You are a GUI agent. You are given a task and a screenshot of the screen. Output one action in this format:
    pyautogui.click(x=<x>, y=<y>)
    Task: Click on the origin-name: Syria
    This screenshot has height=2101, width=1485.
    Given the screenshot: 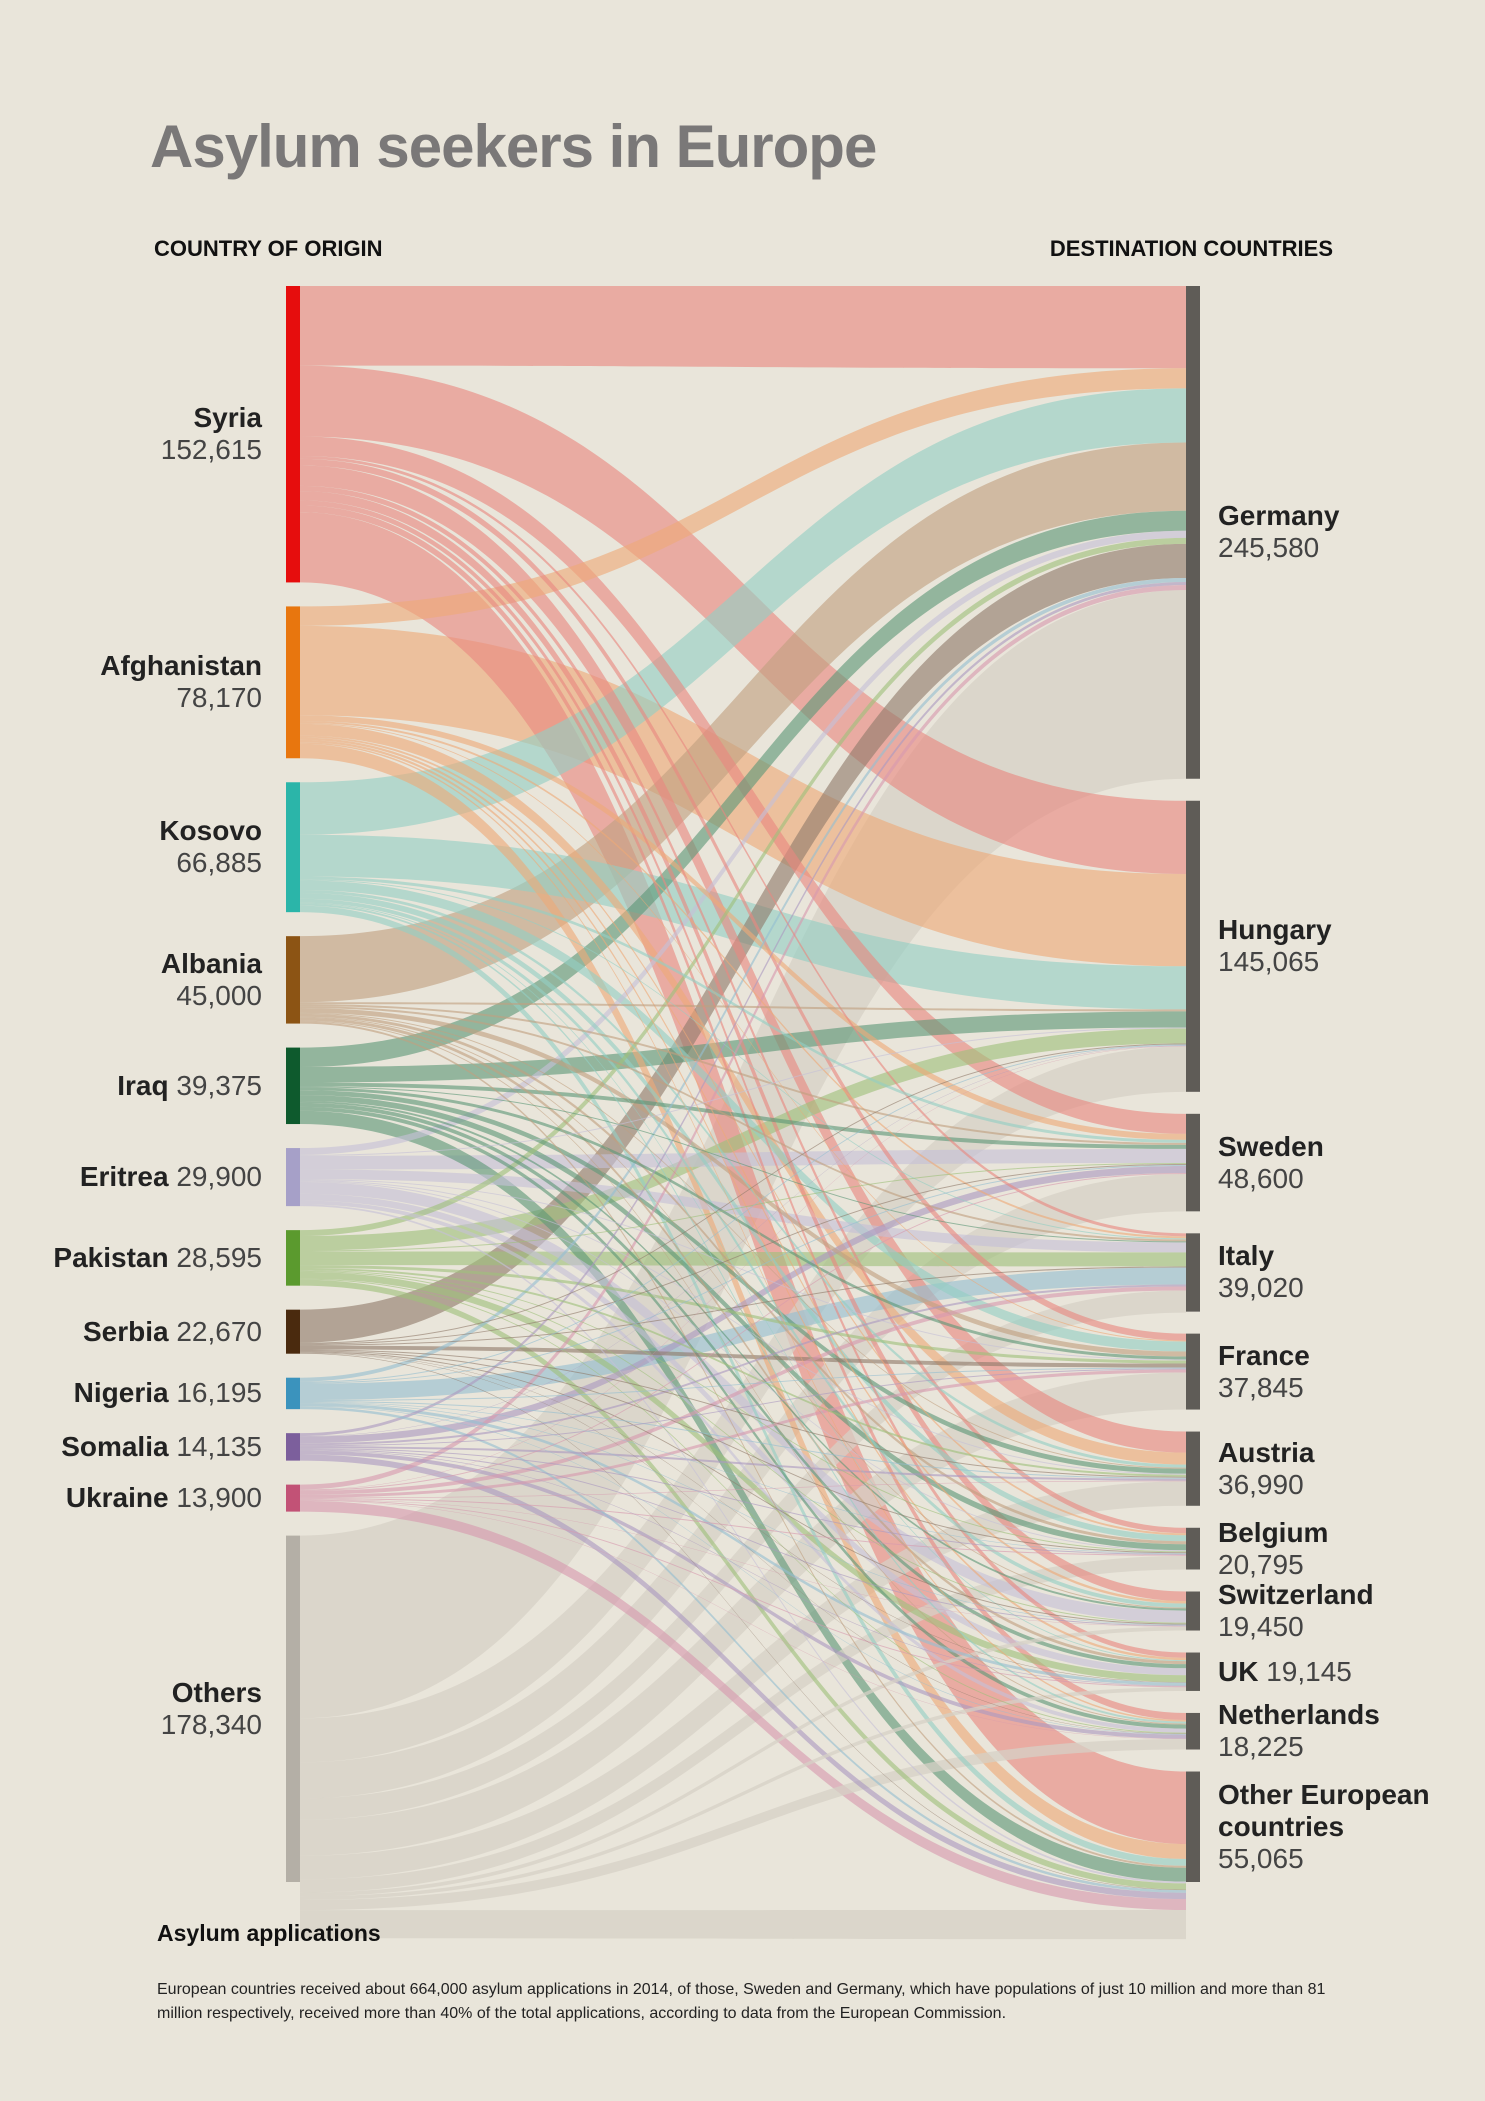 What is the action you would take?
    pyautogui.click(x=228, y=418)
    